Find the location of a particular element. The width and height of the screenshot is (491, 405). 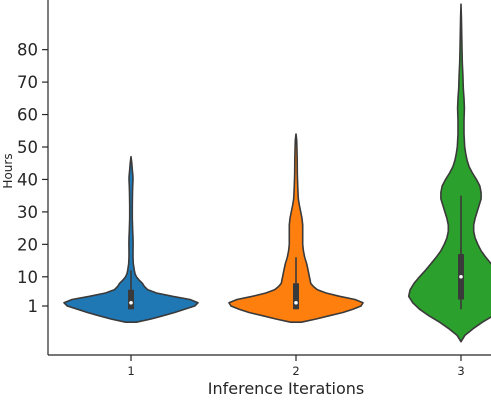

y-tick-label: 30 is located at coordinates (27, 212).